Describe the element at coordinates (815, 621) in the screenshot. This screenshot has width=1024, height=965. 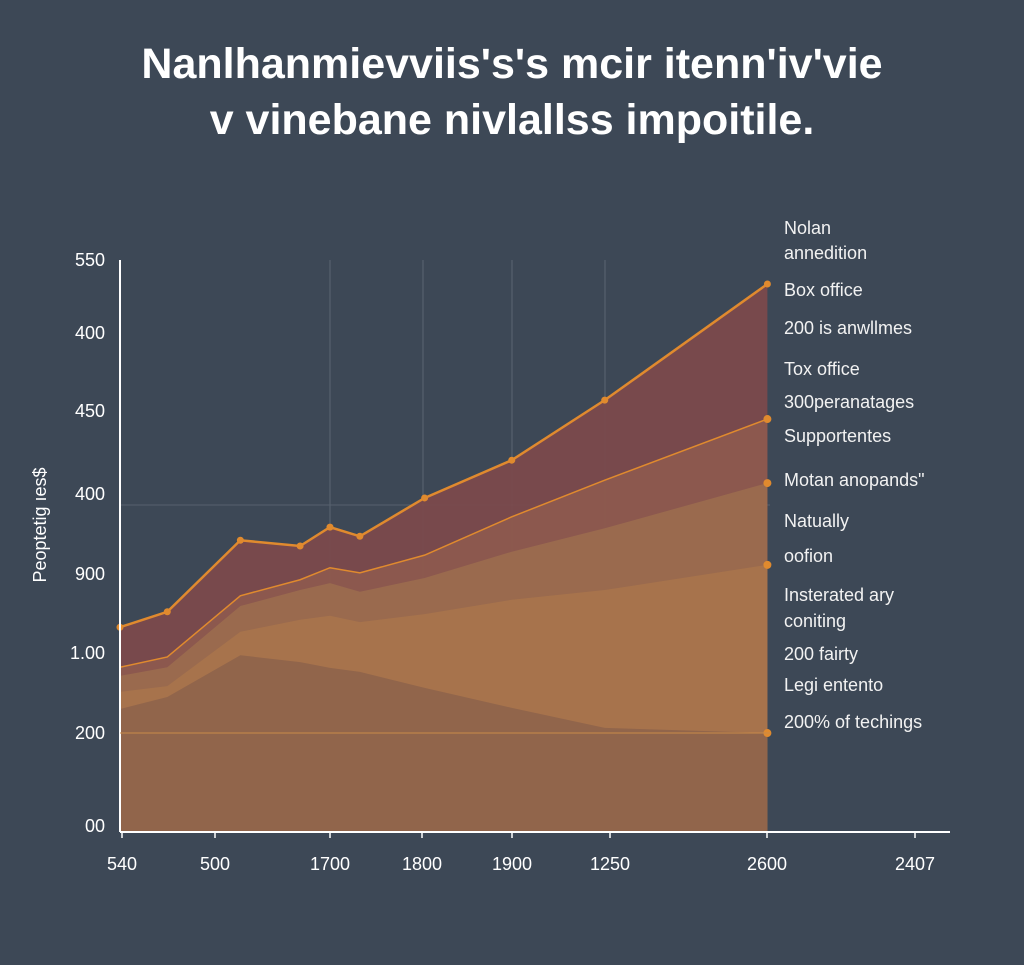
I see `annotation: coniting` at that location.